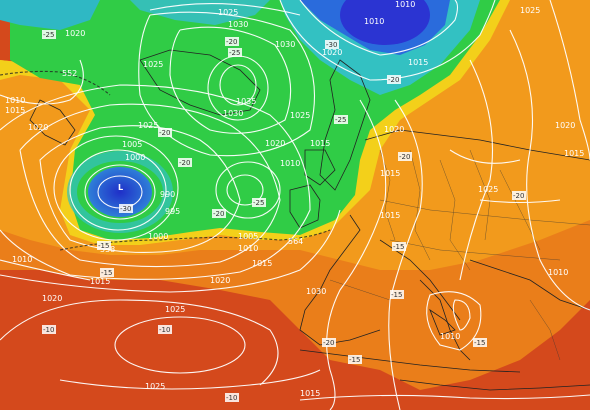  I want to click on isobar-label: 995, so click(172, 211).